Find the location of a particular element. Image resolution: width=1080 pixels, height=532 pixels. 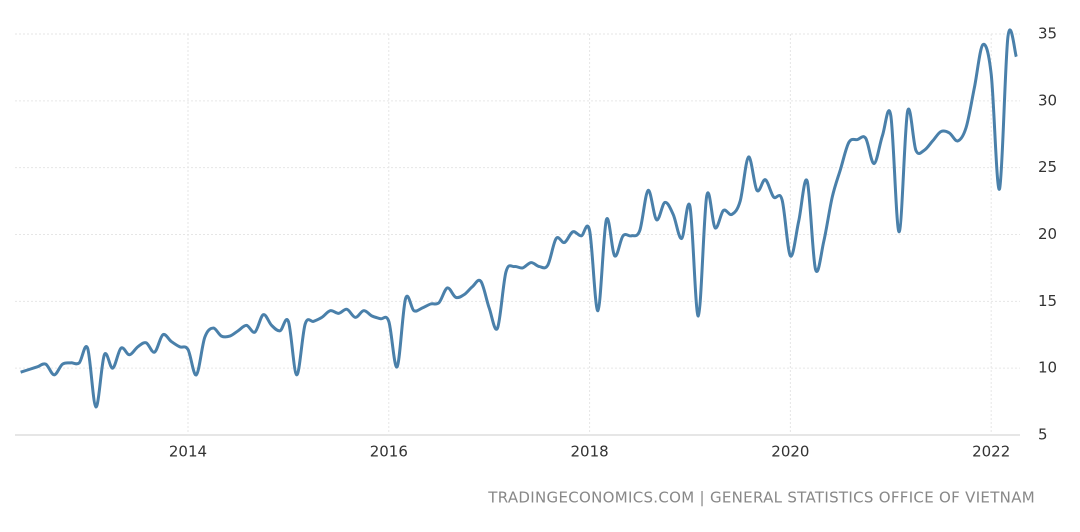

y-tick-label: 30 is located at coordinates (1047, 100).